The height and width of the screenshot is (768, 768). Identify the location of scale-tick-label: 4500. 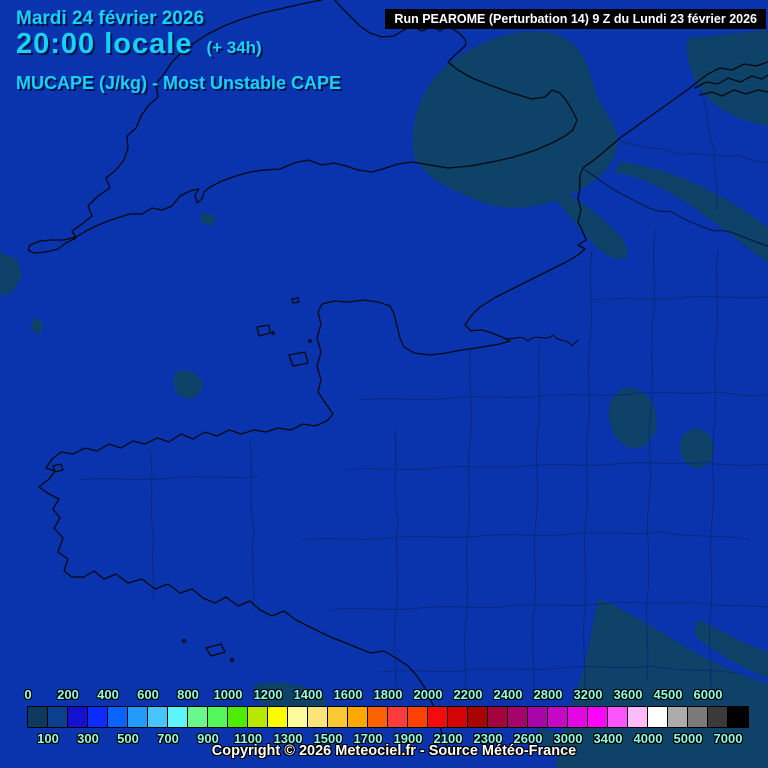
(668, 694).